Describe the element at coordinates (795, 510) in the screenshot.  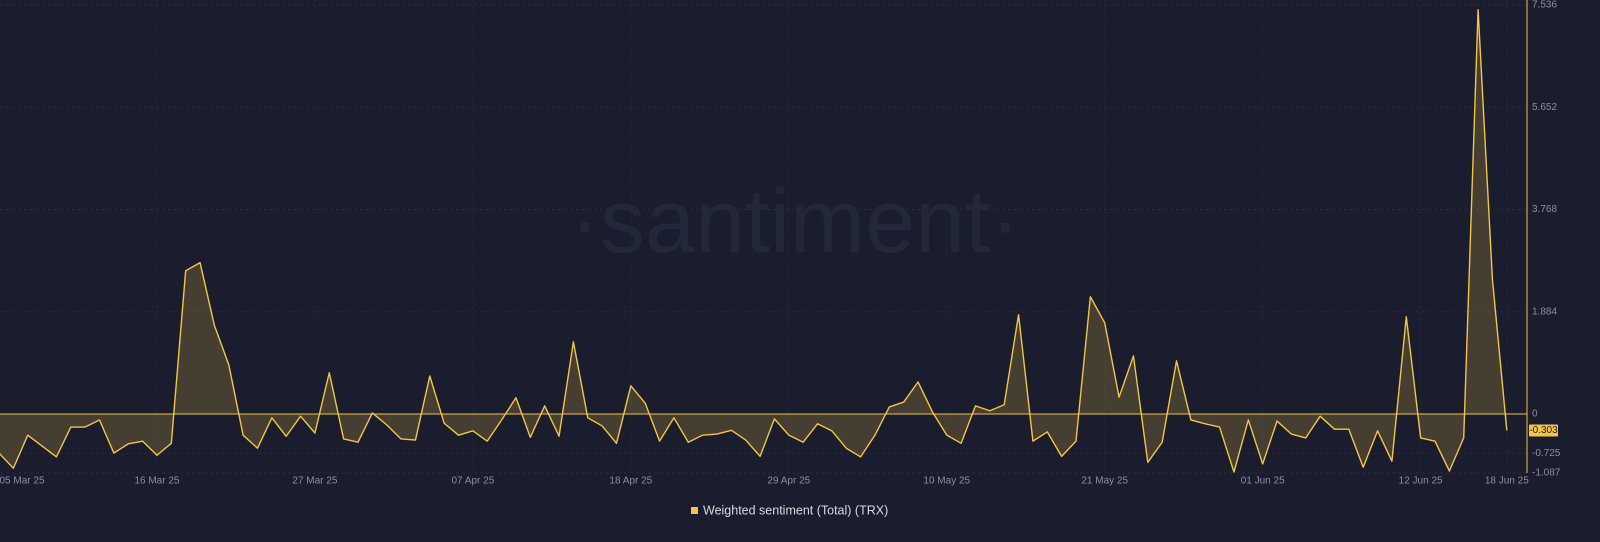
I see `legend-label: Weighted sentiment (Total) (TRX)` at that location.